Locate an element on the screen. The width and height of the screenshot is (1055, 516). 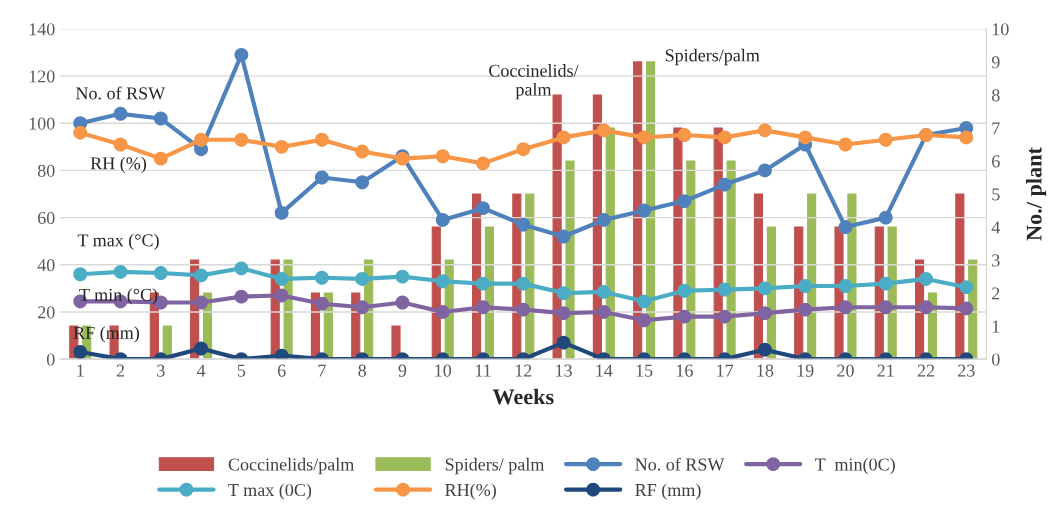
x-tick-label: 14 is located at coordinates (604, 370).